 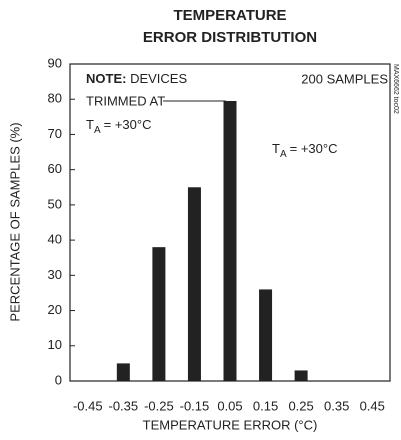 I want to click on annotation: TRIMMED AT, so click(x=125, y=100).